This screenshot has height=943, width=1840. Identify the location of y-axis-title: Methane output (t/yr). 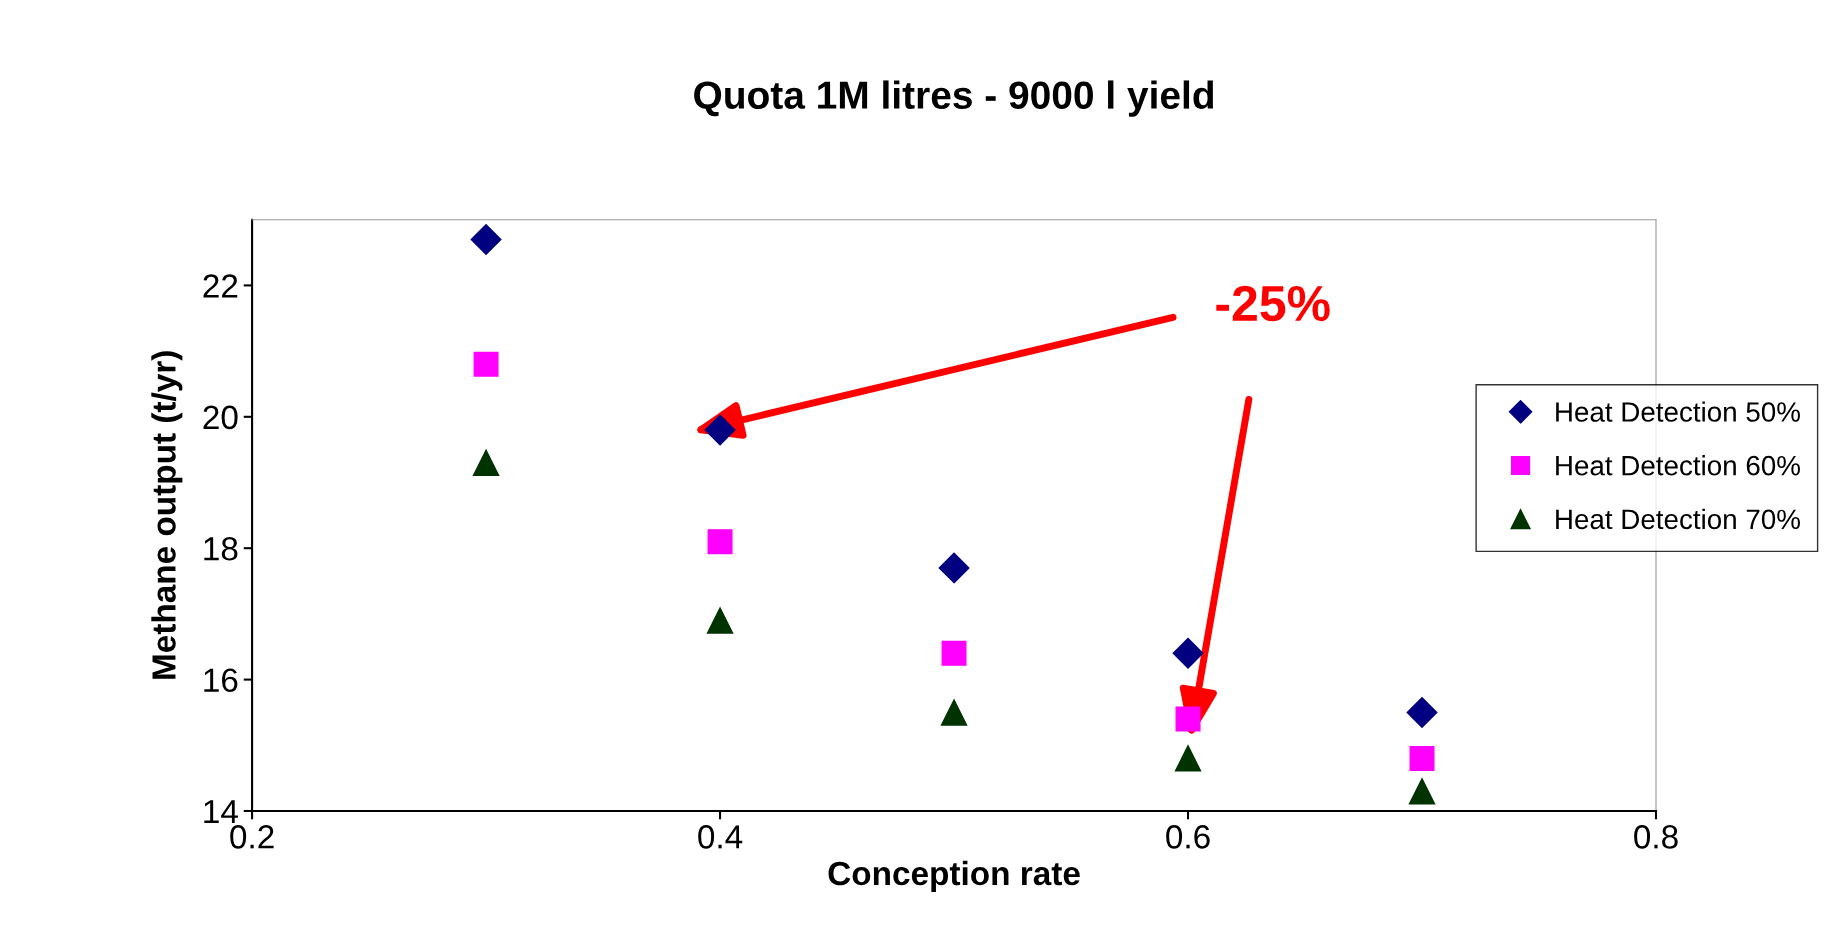
(167, 515).